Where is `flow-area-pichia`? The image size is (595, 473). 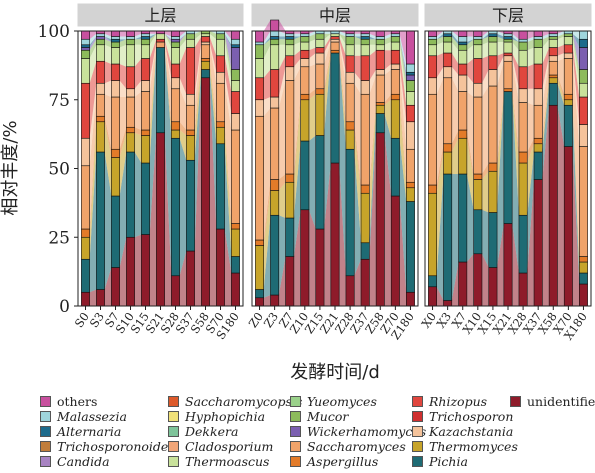 flow-area-pichia is located at coordinates (335, 175).